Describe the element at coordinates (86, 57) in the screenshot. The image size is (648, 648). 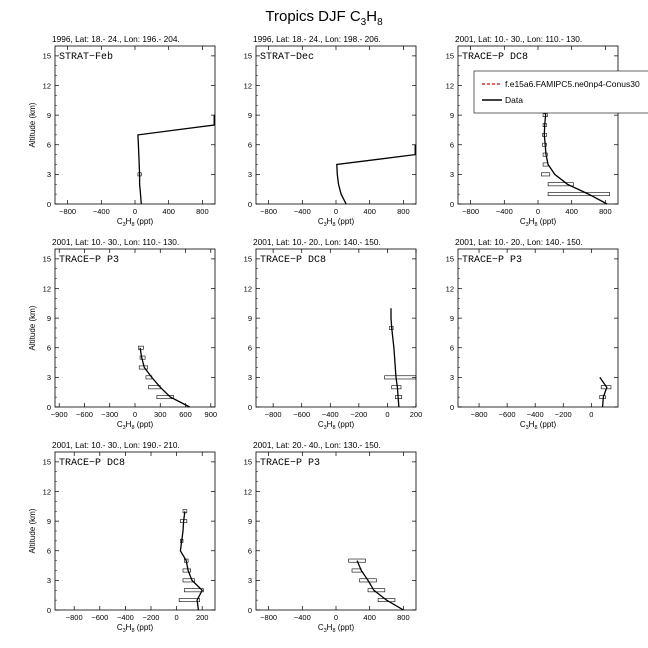
I see `campaign-label: STRAT−Feb` at that location.